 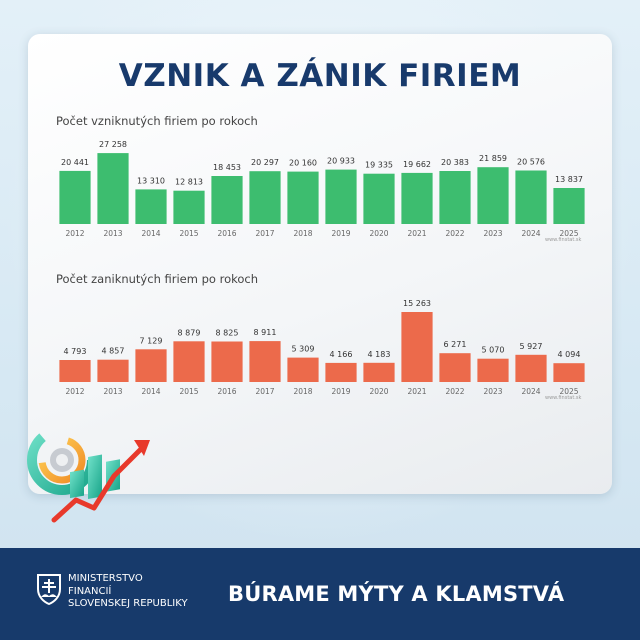 I want to click on slovak-crest-icon, so click(x=49, y=589).